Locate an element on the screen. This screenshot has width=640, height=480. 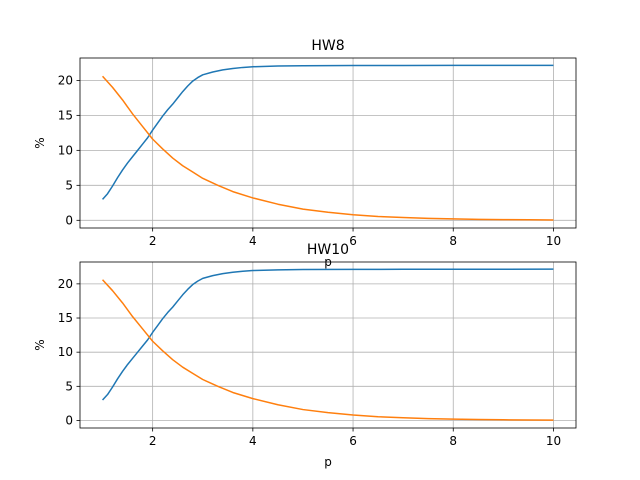
chart-title: HW8 is located at coordinates (327, 46).